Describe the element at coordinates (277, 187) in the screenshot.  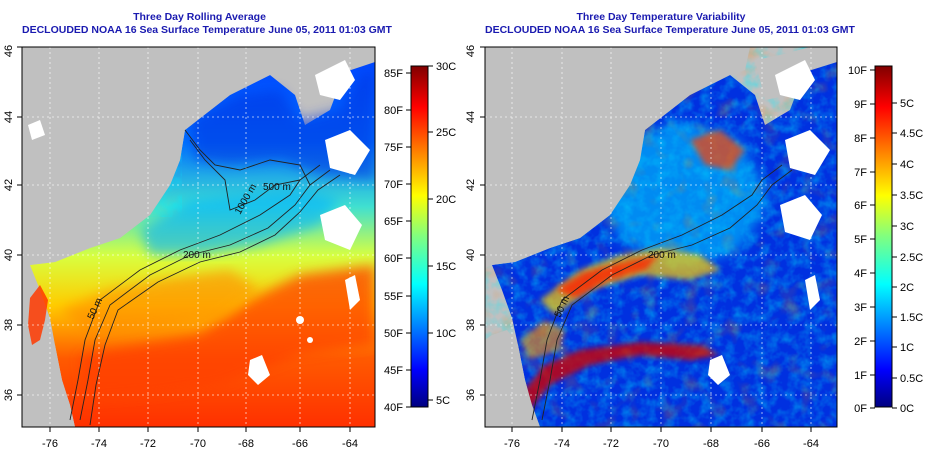
I see `left-contour-label-500m: 500 m` at that location.